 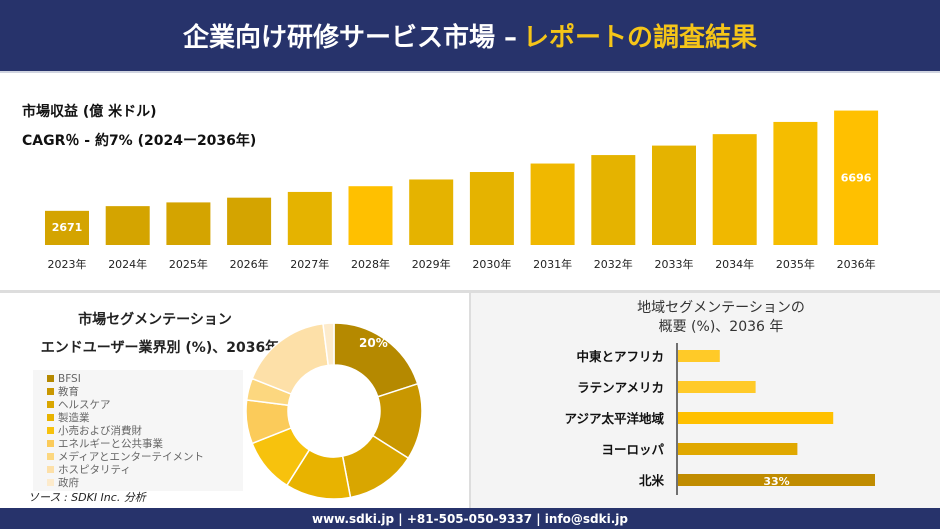 I want to click on x-tick-label: 2034年, so click(x=734, y=264).